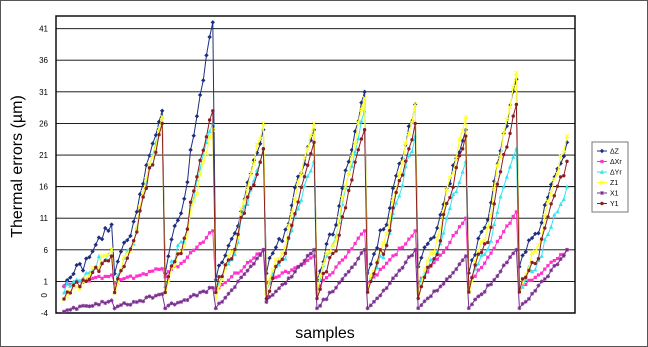 This screenshot has height=347, width=648. What do you see at coordinates (614, 183) in the screenshot?
I see `legend-label-Z1: Z1` at bounding box center [614, 183].